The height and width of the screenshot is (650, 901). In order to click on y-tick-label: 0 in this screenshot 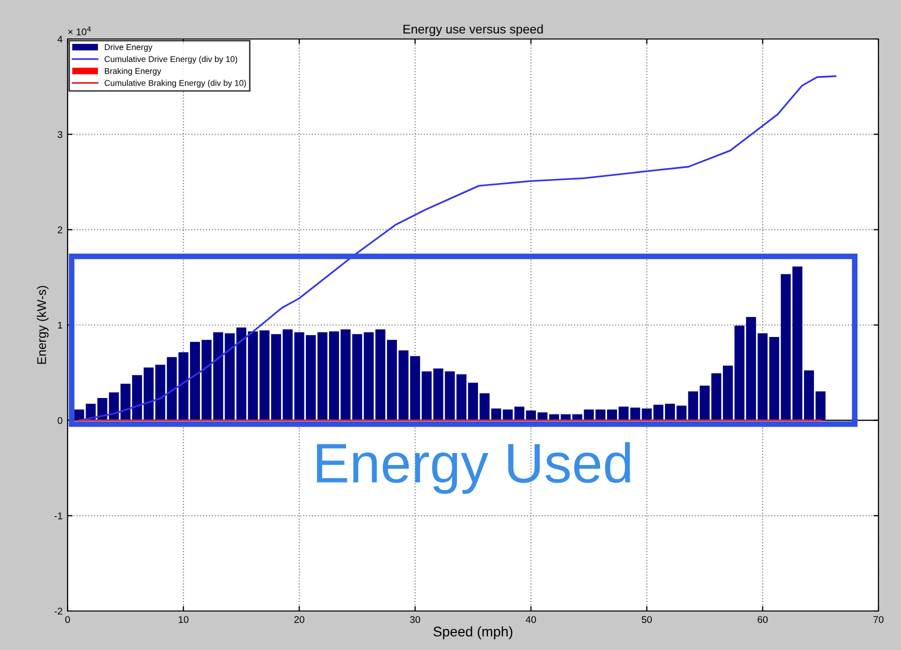, I will do `click(60, 420)`.